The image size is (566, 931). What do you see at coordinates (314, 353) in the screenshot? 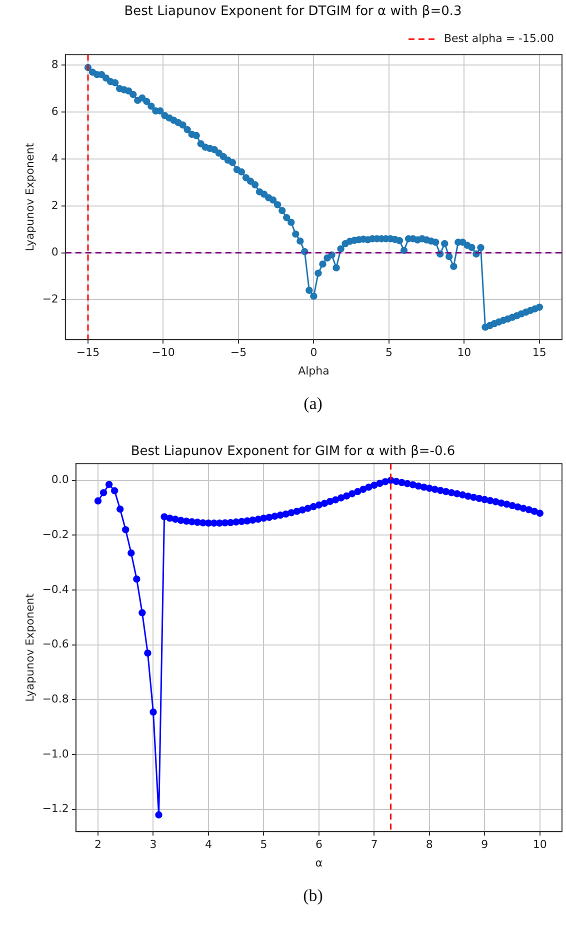
I see `x-tick-label: 0` at bounding box center [314, 353].